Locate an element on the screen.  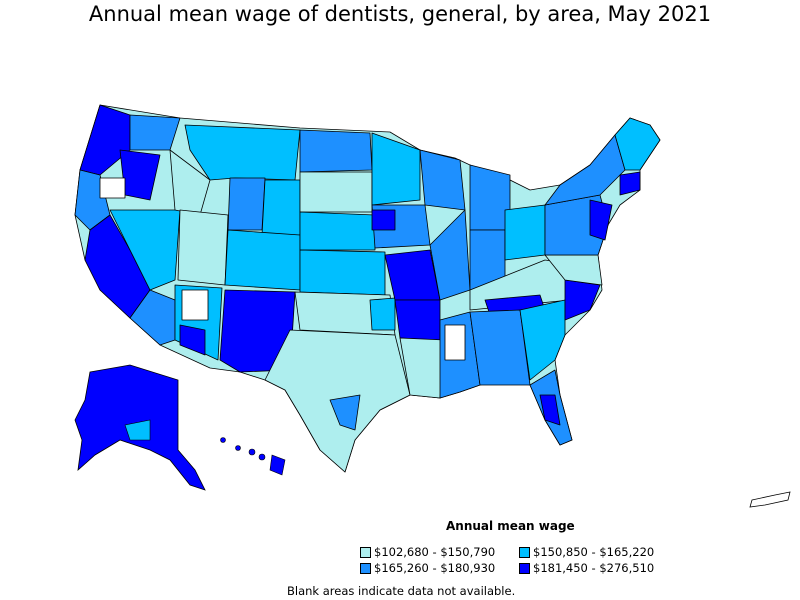
legend-item: $150,850 - $165,220 is located at coordinates (586, 552).